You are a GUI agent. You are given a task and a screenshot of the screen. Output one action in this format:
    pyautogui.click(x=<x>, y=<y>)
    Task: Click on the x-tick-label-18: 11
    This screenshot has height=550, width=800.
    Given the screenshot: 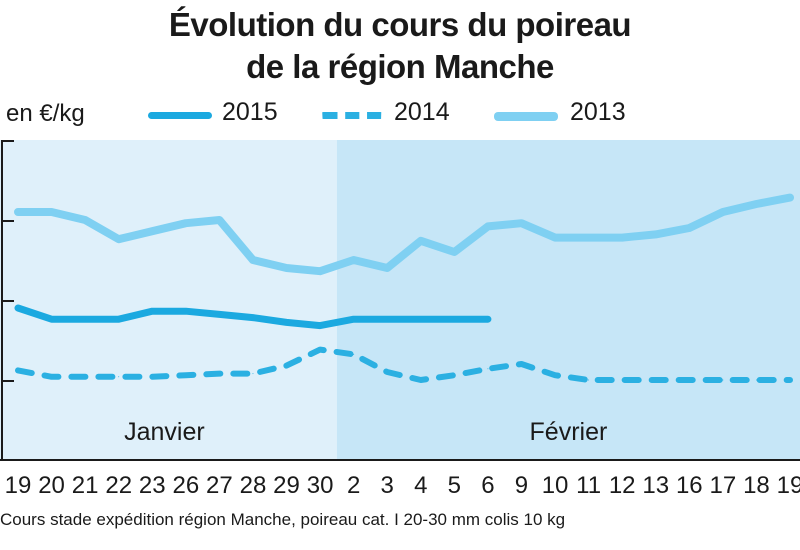 What is the action you would take?
    pyautogui.click(x=588, y=485)
    